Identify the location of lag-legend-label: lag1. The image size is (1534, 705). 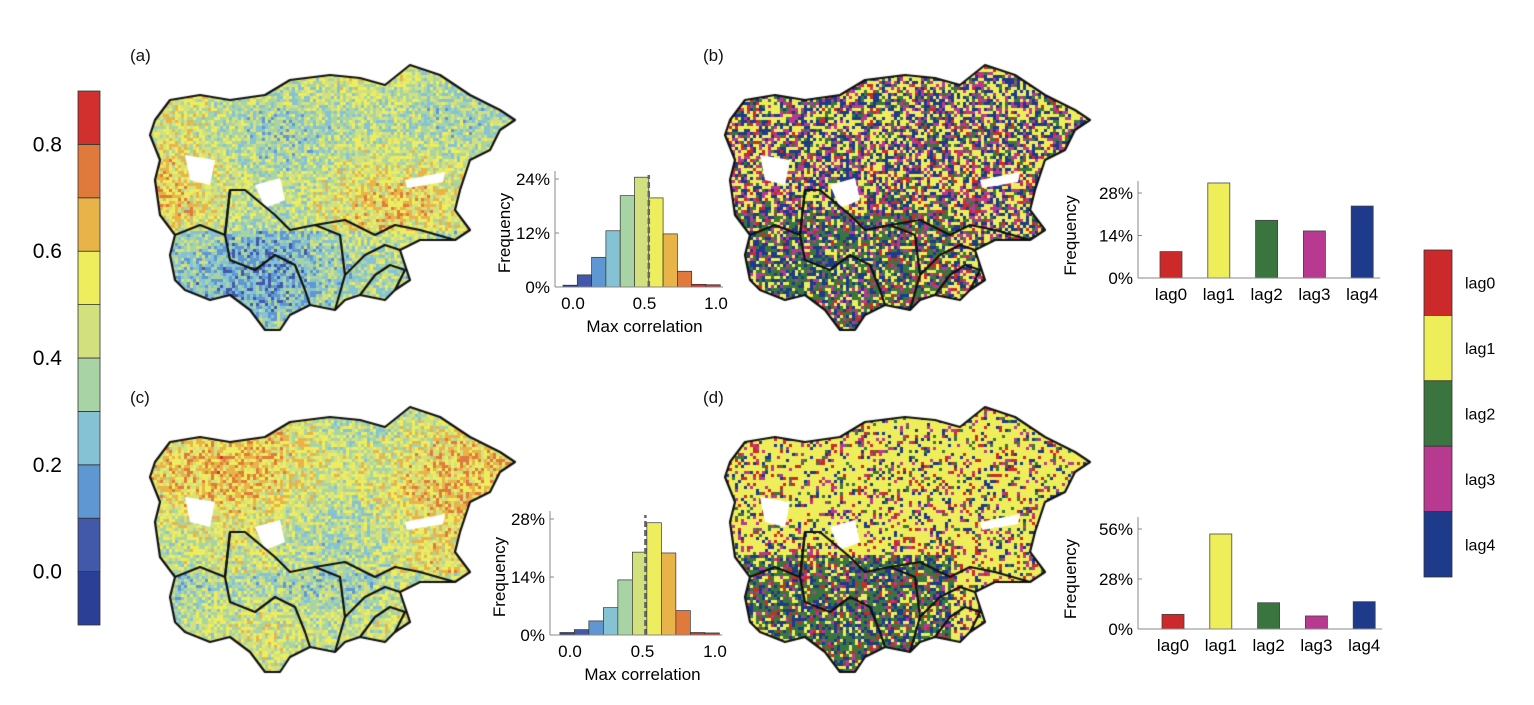
(1480, 349).